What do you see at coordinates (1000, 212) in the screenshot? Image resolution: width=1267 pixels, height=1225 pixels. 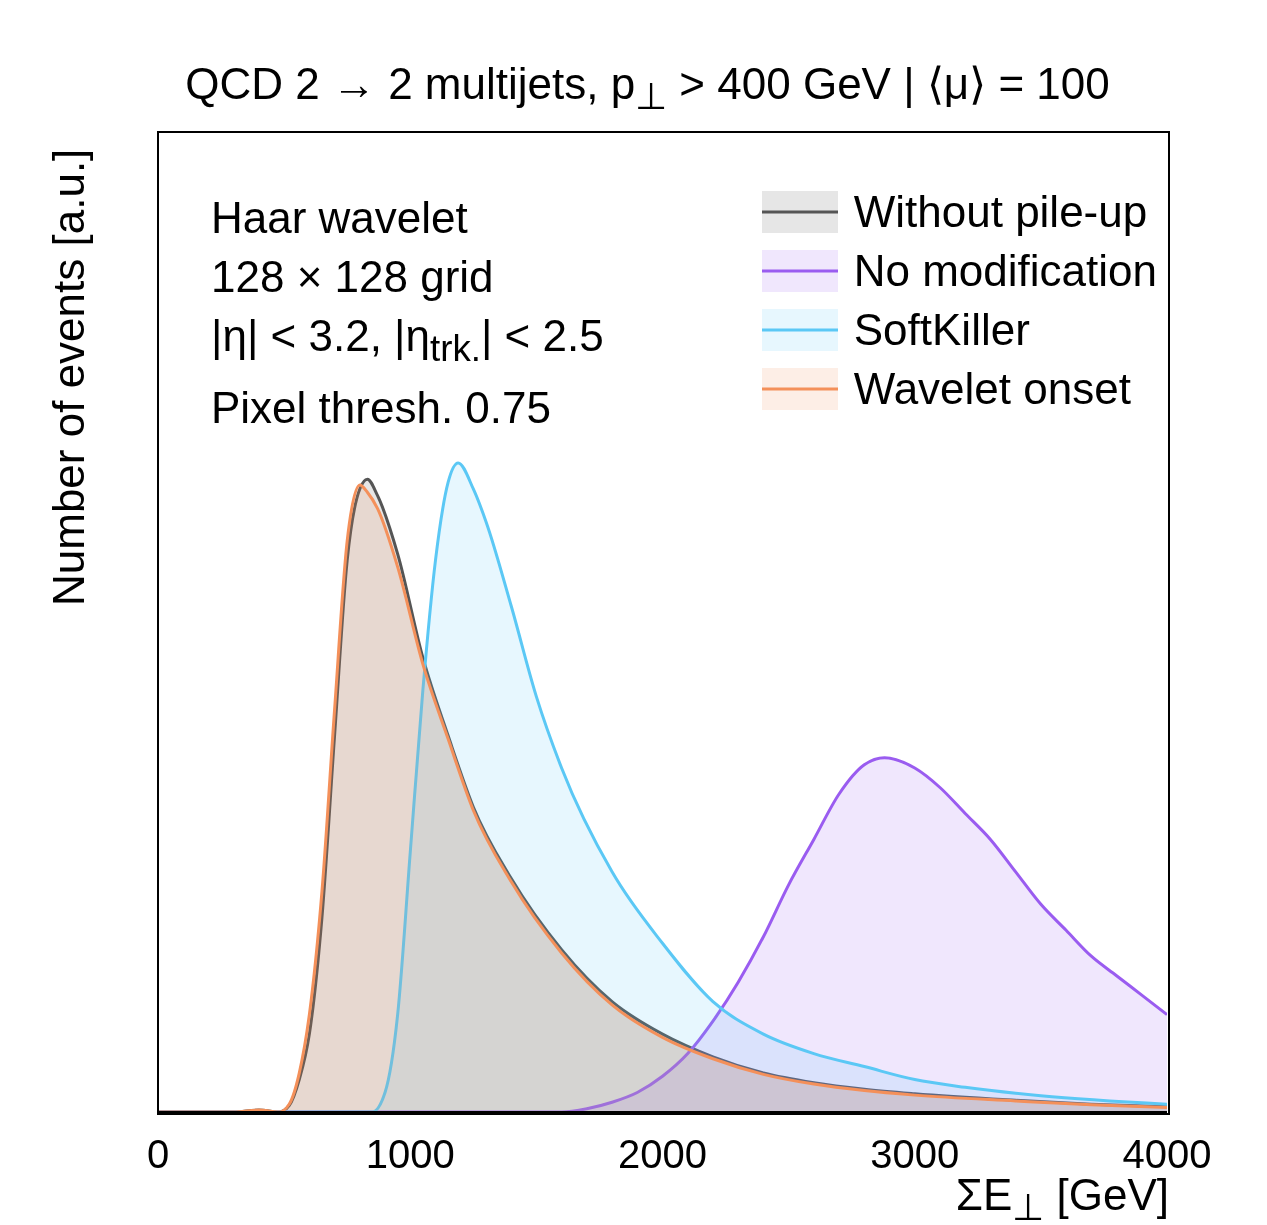 I see `legend-label: Without pile-up` at bounding box center [1000, 212].